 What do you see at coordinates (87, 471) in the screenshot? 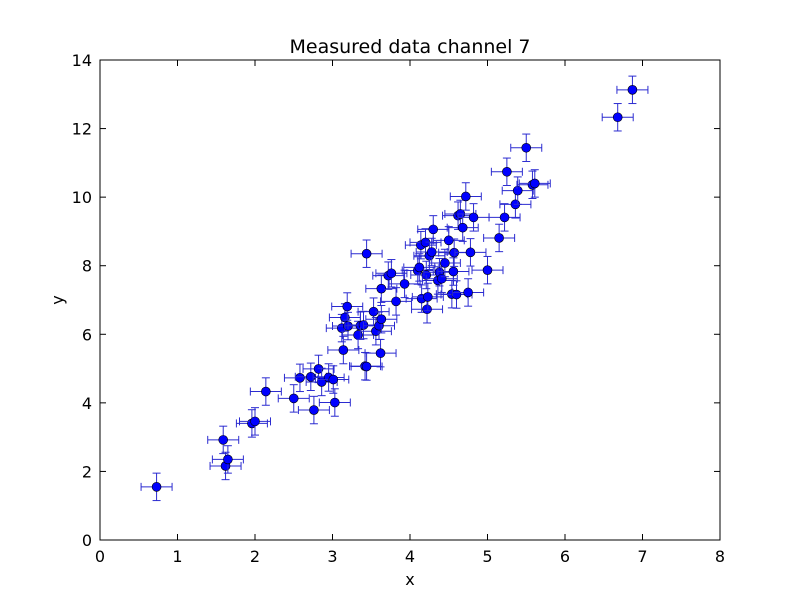
I see `y-tick-label: 2` at bounding box center [87, 471].